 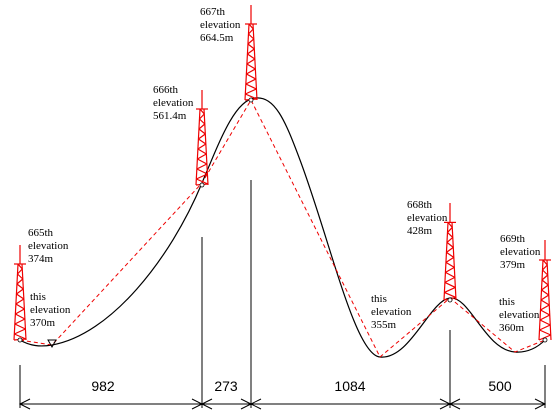 I want to click on elevation-label: 379m, so click(x=513, y=265).